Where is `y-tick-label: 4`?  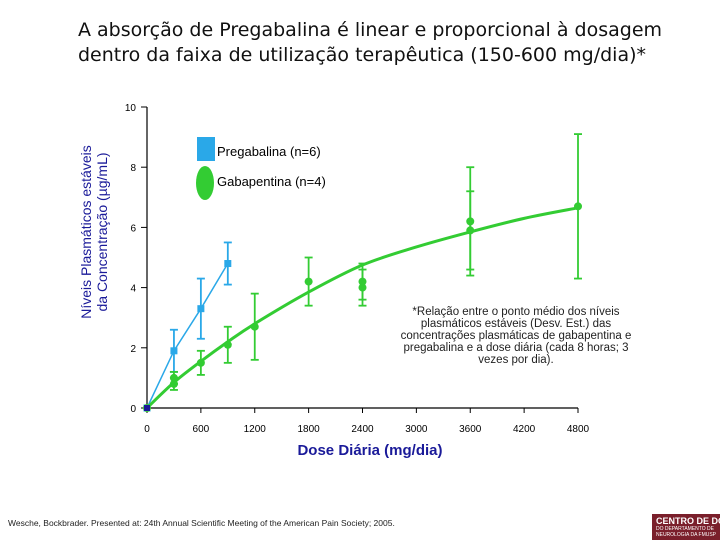 y-tick-label: 4 is located at coordinates (133, 289).